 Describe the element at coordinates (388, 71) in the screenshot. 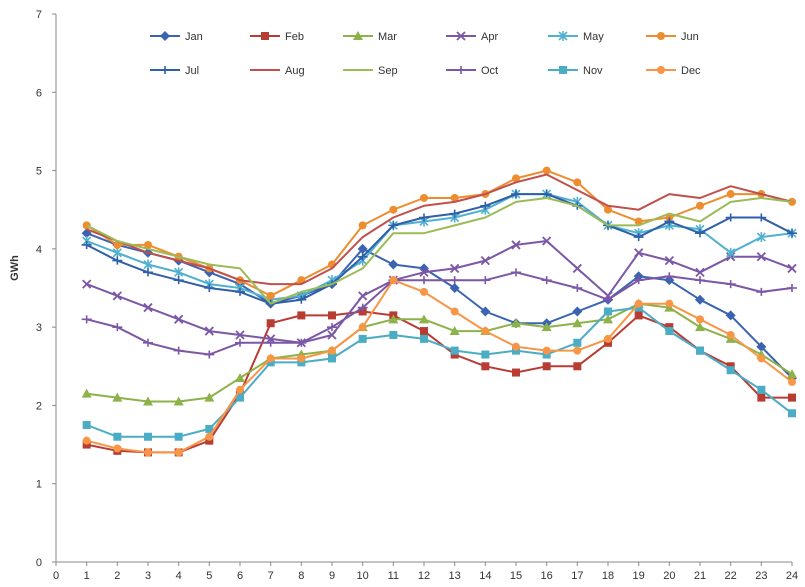

I see `legend-label-sep: Sep` at that location.